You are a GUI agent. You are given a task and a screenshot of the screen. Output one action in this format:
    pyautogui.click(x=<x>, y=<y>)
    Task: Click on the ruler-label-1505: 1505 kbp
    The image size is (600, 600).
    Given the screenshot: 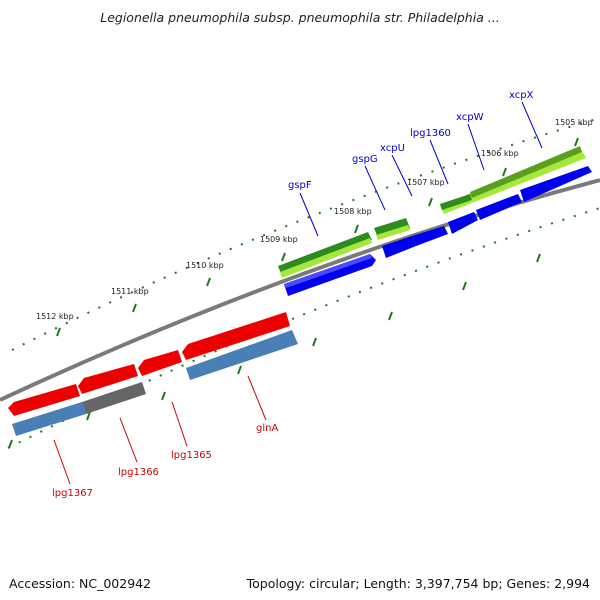 What is the action you would take?
    pyautogui.click(x=574, y=122)
    